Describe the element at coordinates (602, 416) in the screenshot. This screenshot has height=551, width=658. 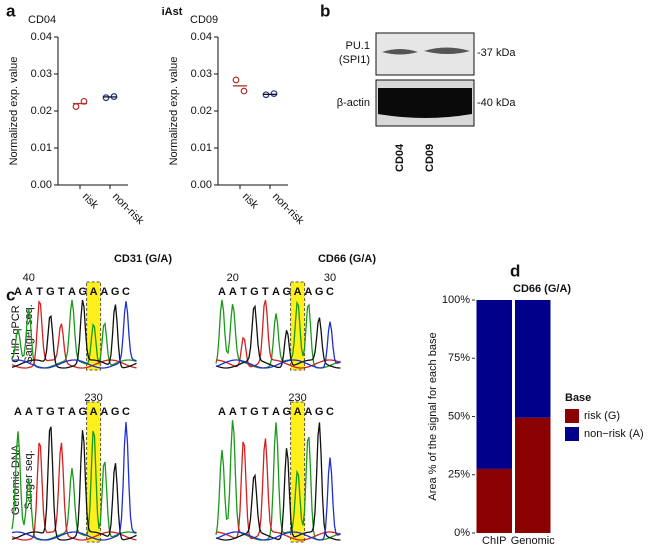
I see `legend-label: risk (G)` at that location.